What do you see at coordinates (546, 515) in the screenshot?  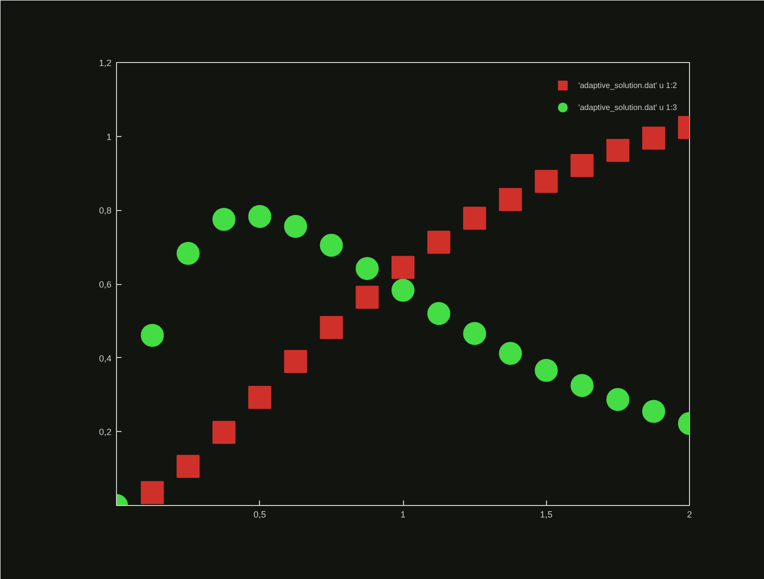 I see `x-tick-label: 1,5` at bounding box center [546, 515].